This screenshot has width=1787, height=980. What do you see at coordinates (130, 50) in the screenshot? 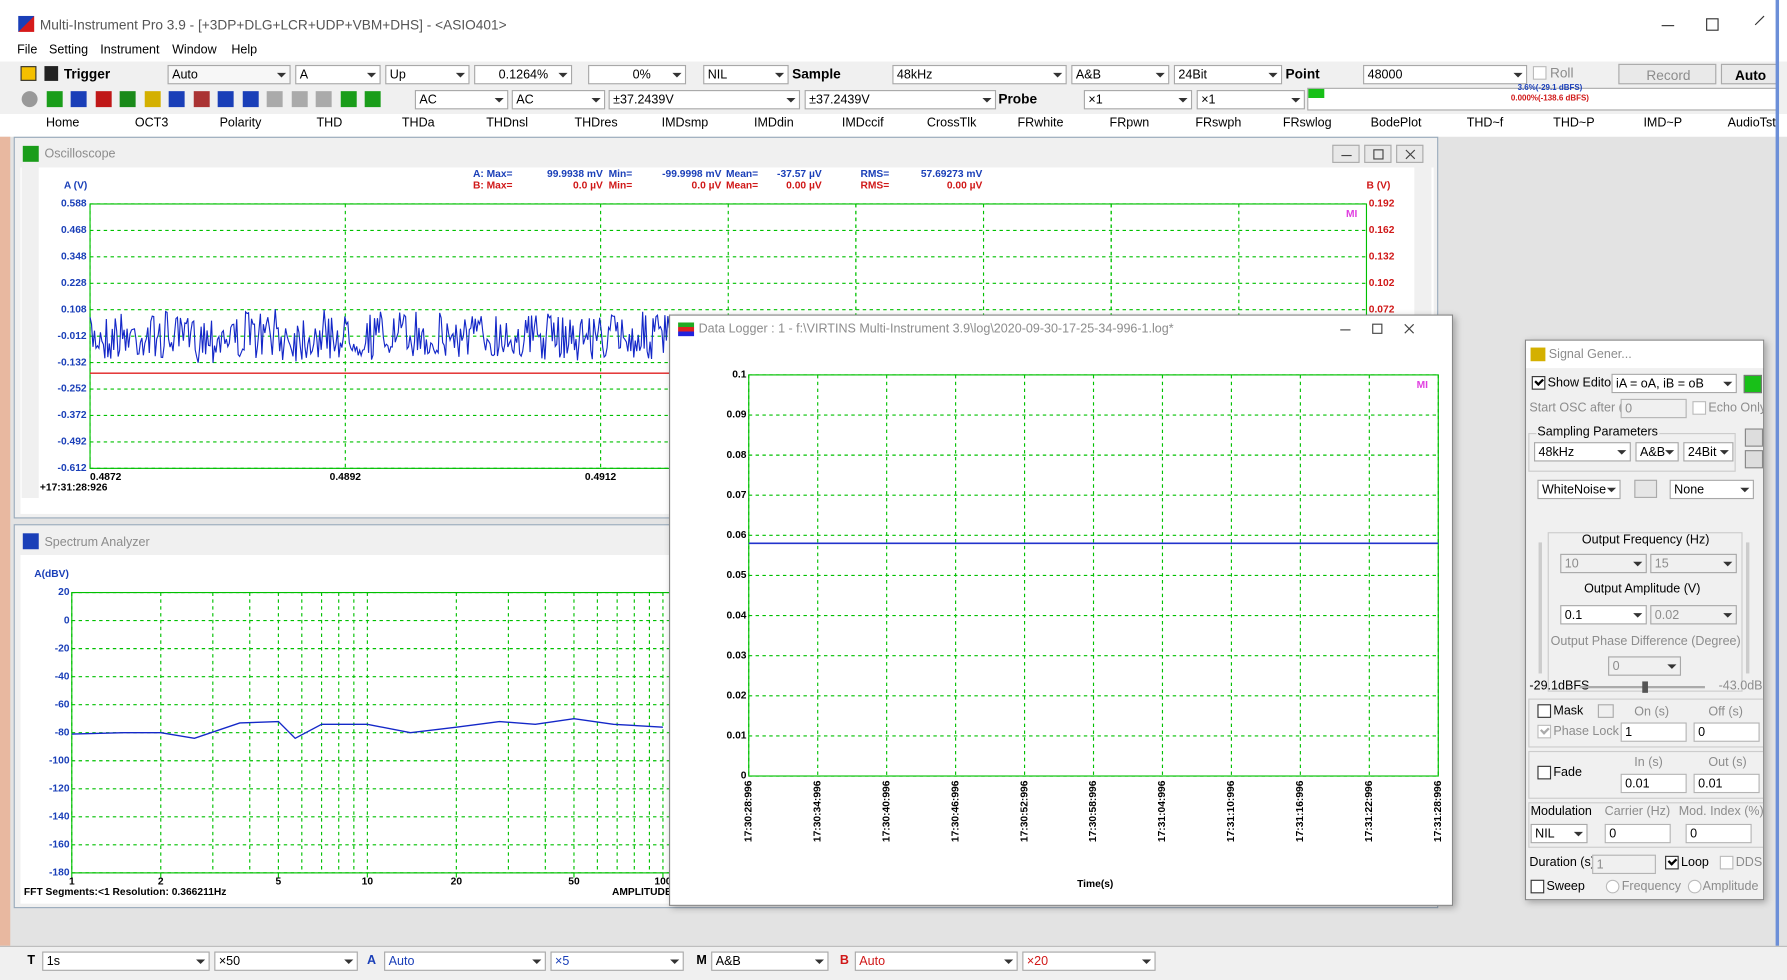
I see `menu-item: Instrument` at bounding box center [130, 50].